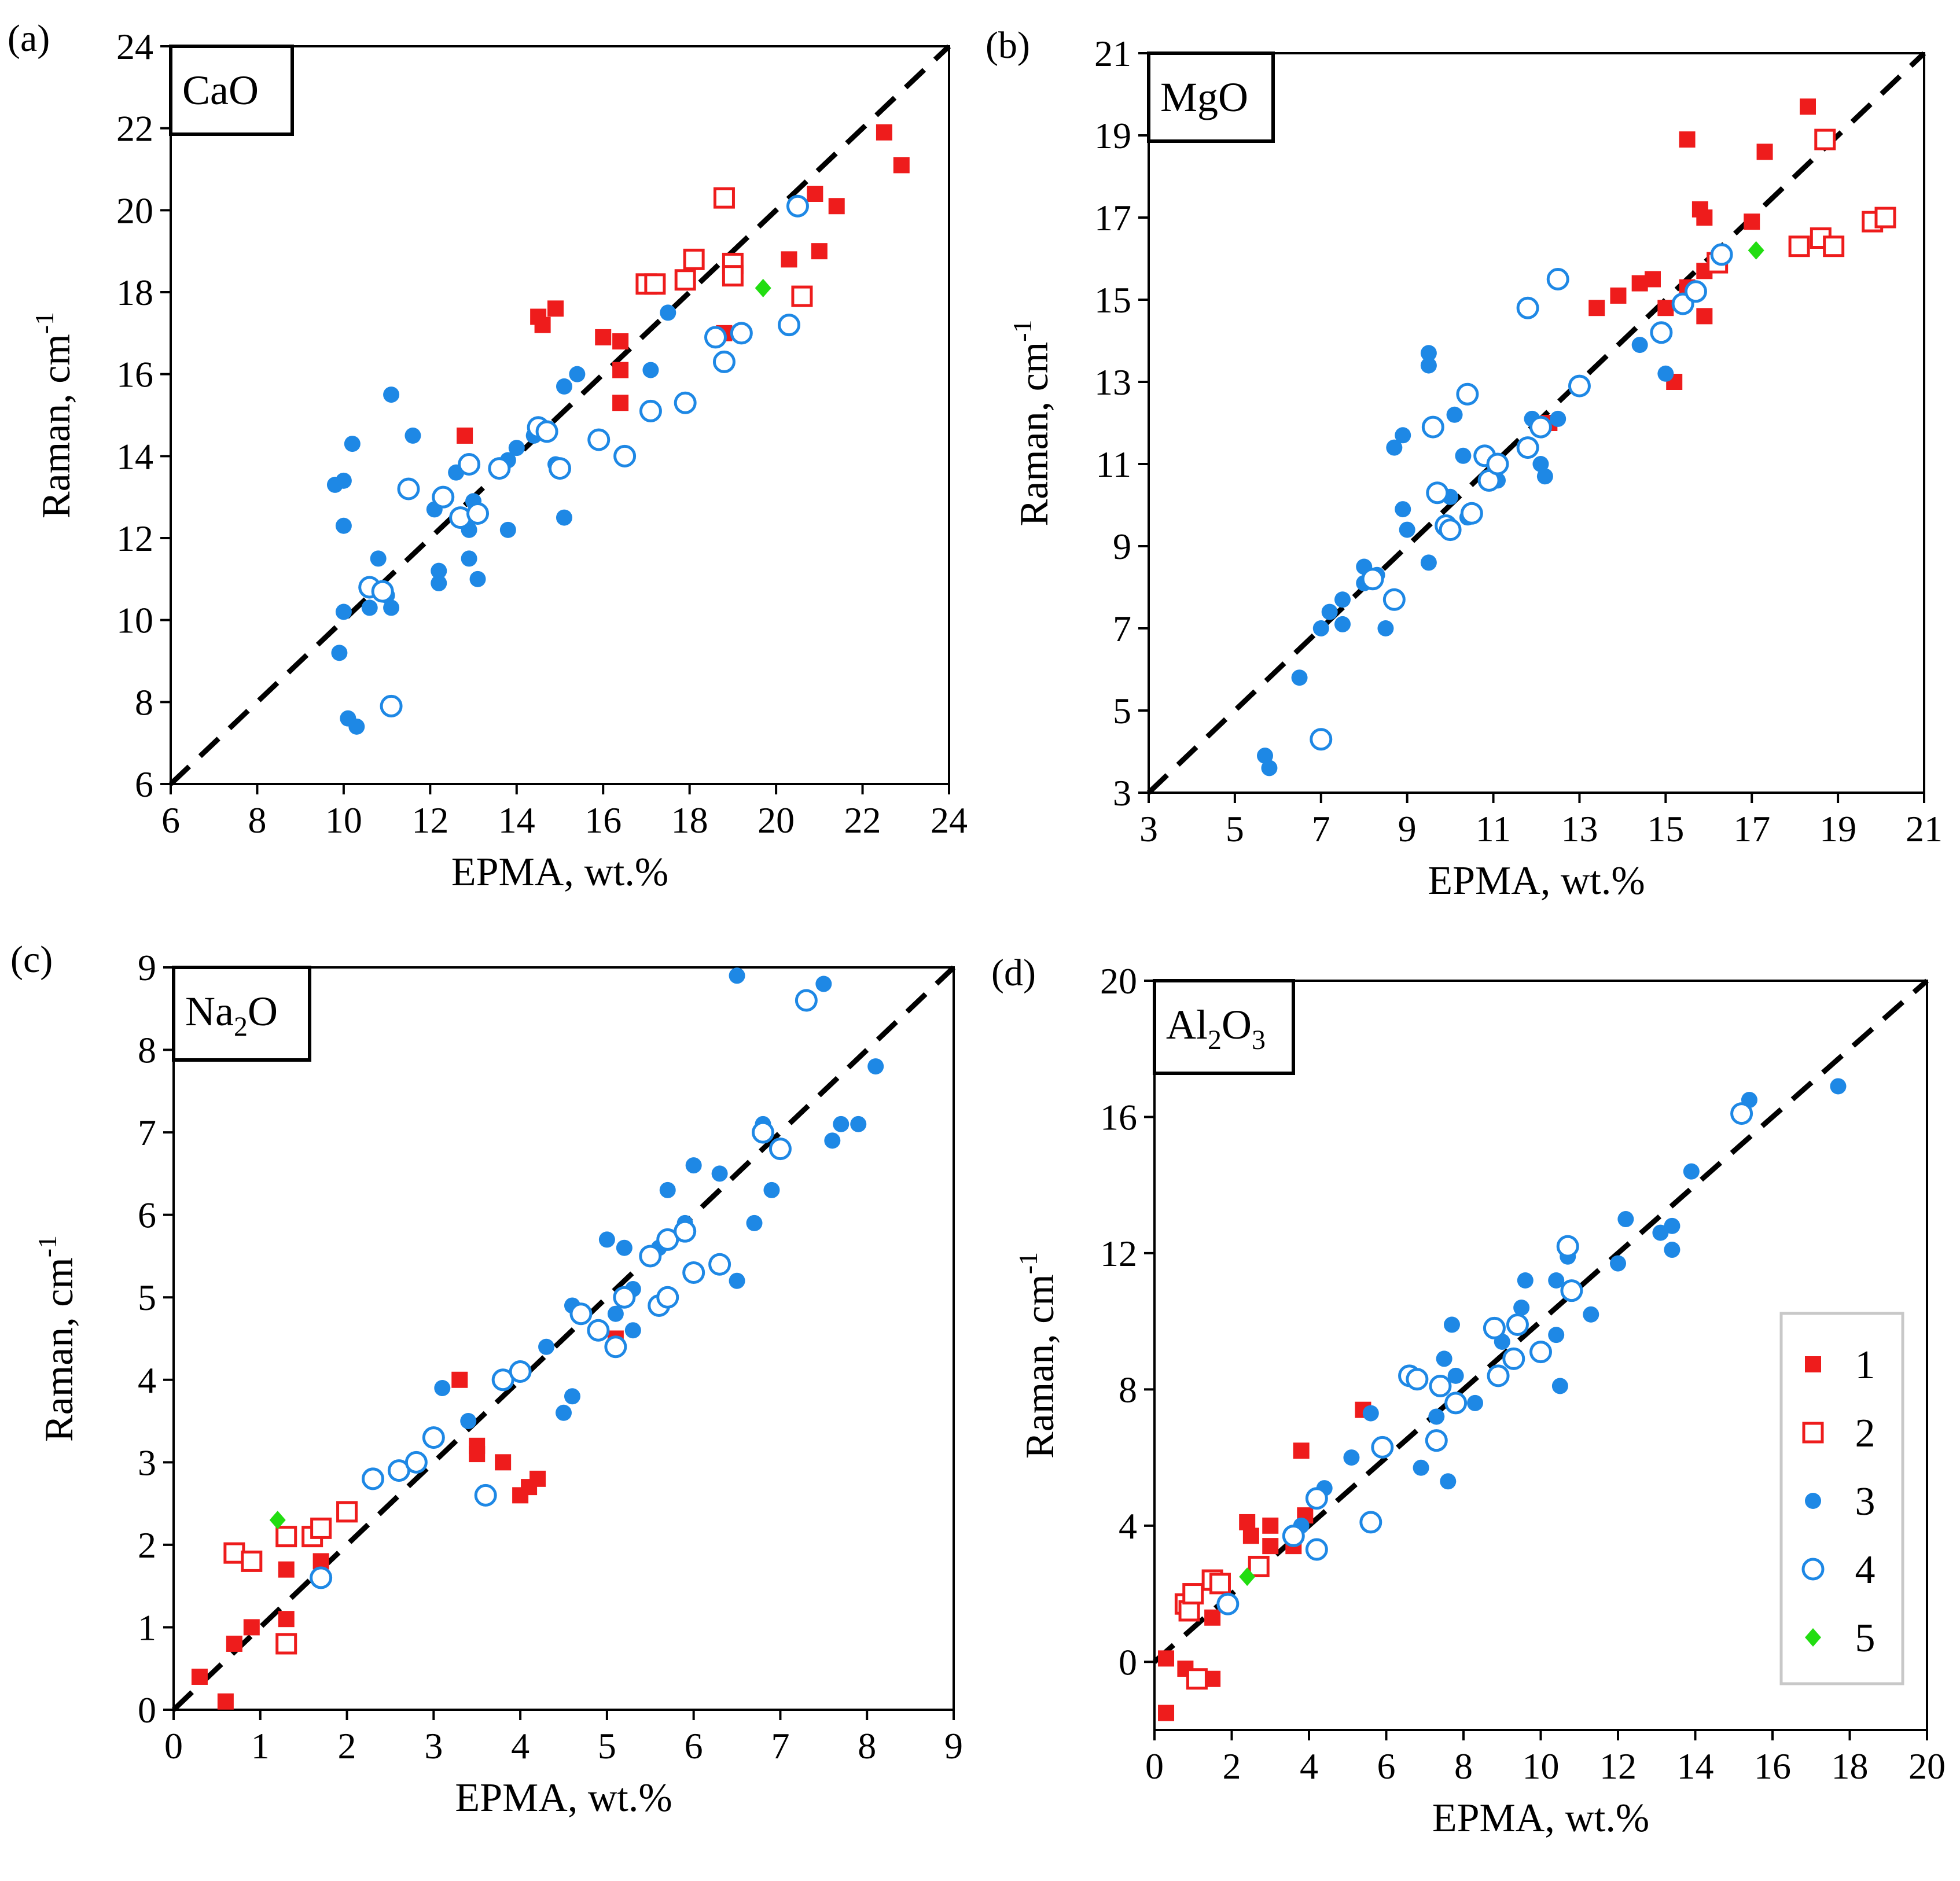 This screenshot has height=1881, width=1960. What do you see at coordinates (1122, 628) in the screenshot?
I see `y-tick-label: 7` at bounding box center [1122, 628].